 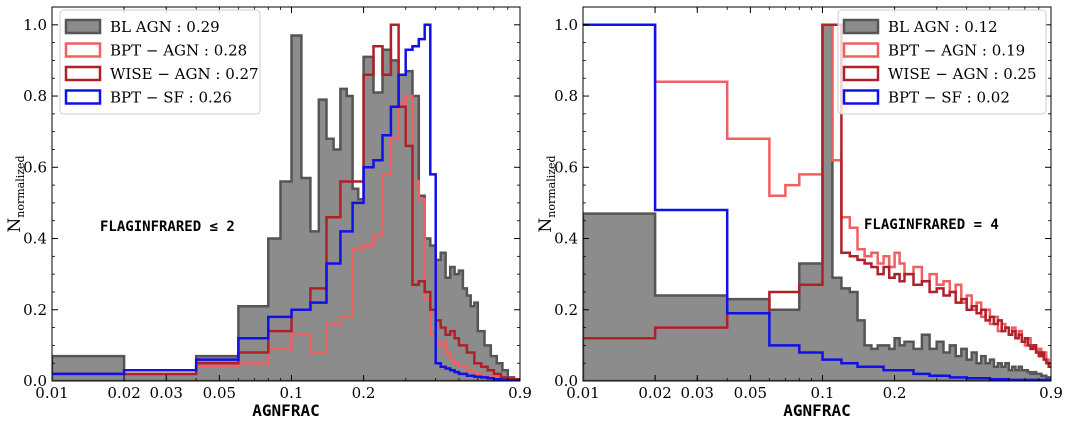 I want to click on y-axis-label-right: Nnormalized, so click(x=547, y=193).